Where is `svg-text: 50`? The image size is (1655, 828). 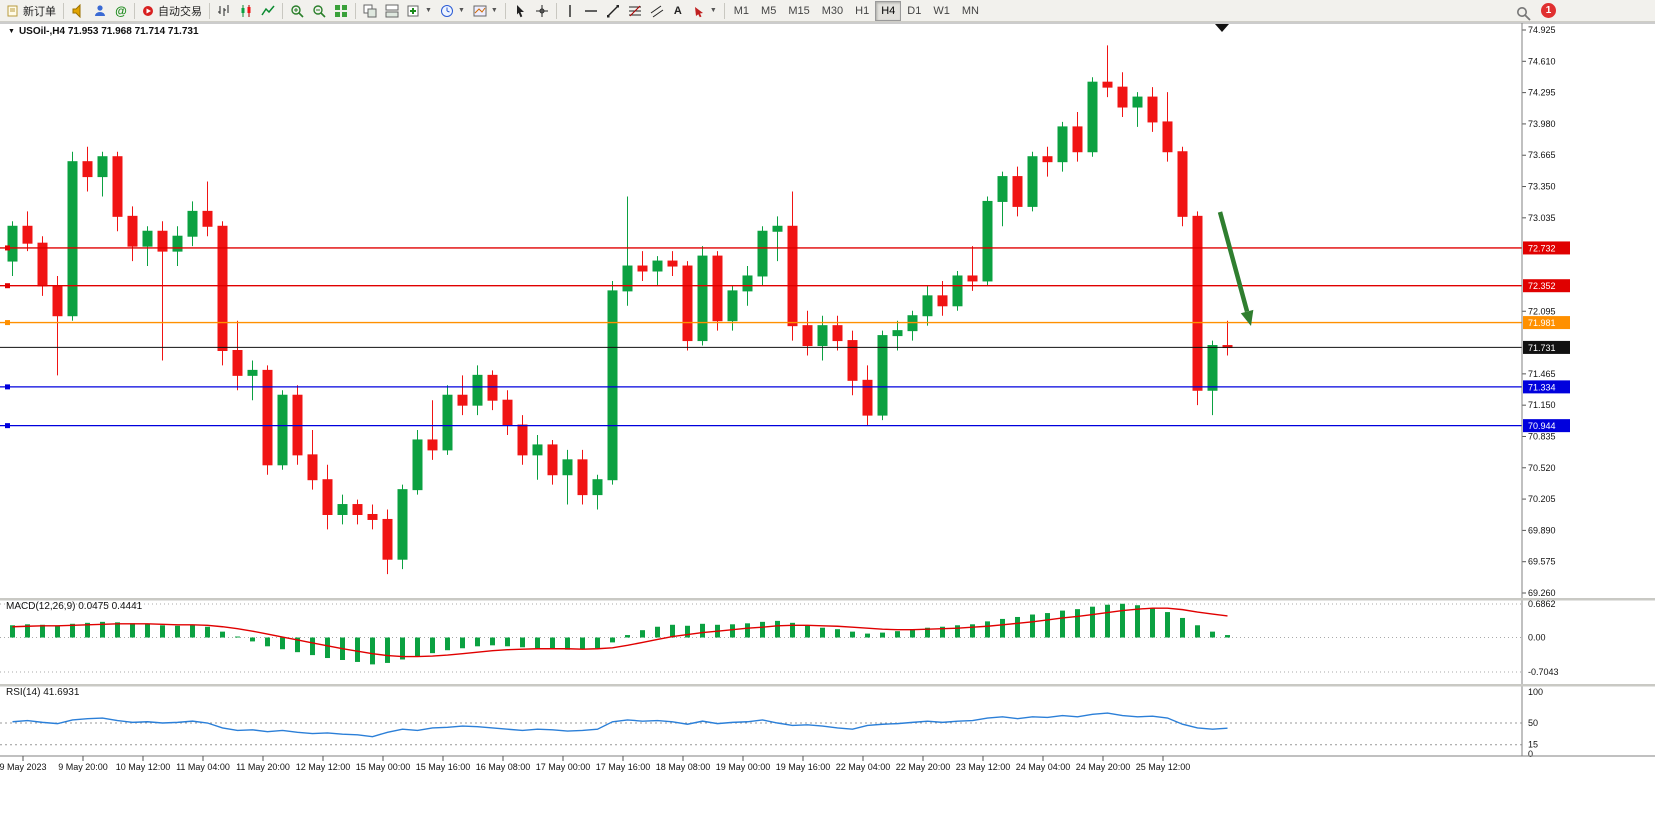 svg-text: 50 is located at coordinates (1533, 723).